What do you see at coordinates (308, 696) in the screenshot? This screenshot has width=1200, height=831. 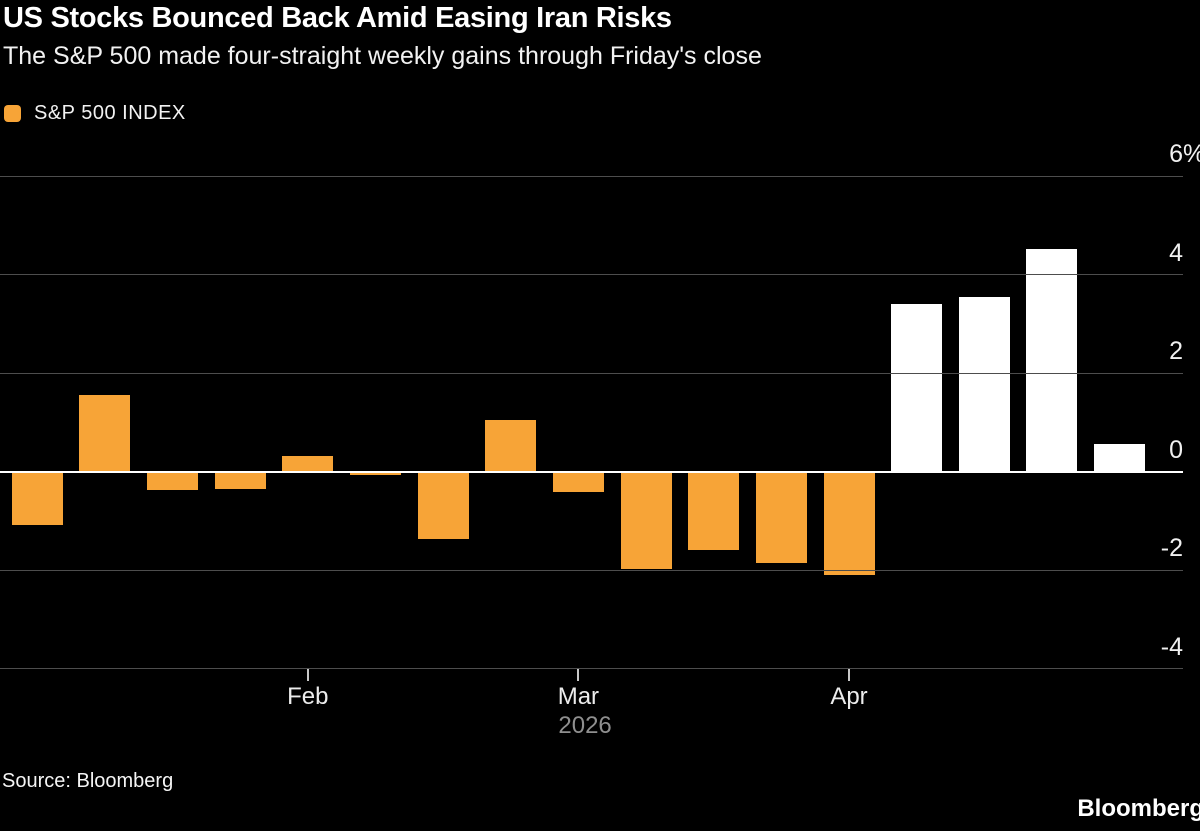 I see `x-axis-label-feb: Feb` at bounding box center [308, 696].